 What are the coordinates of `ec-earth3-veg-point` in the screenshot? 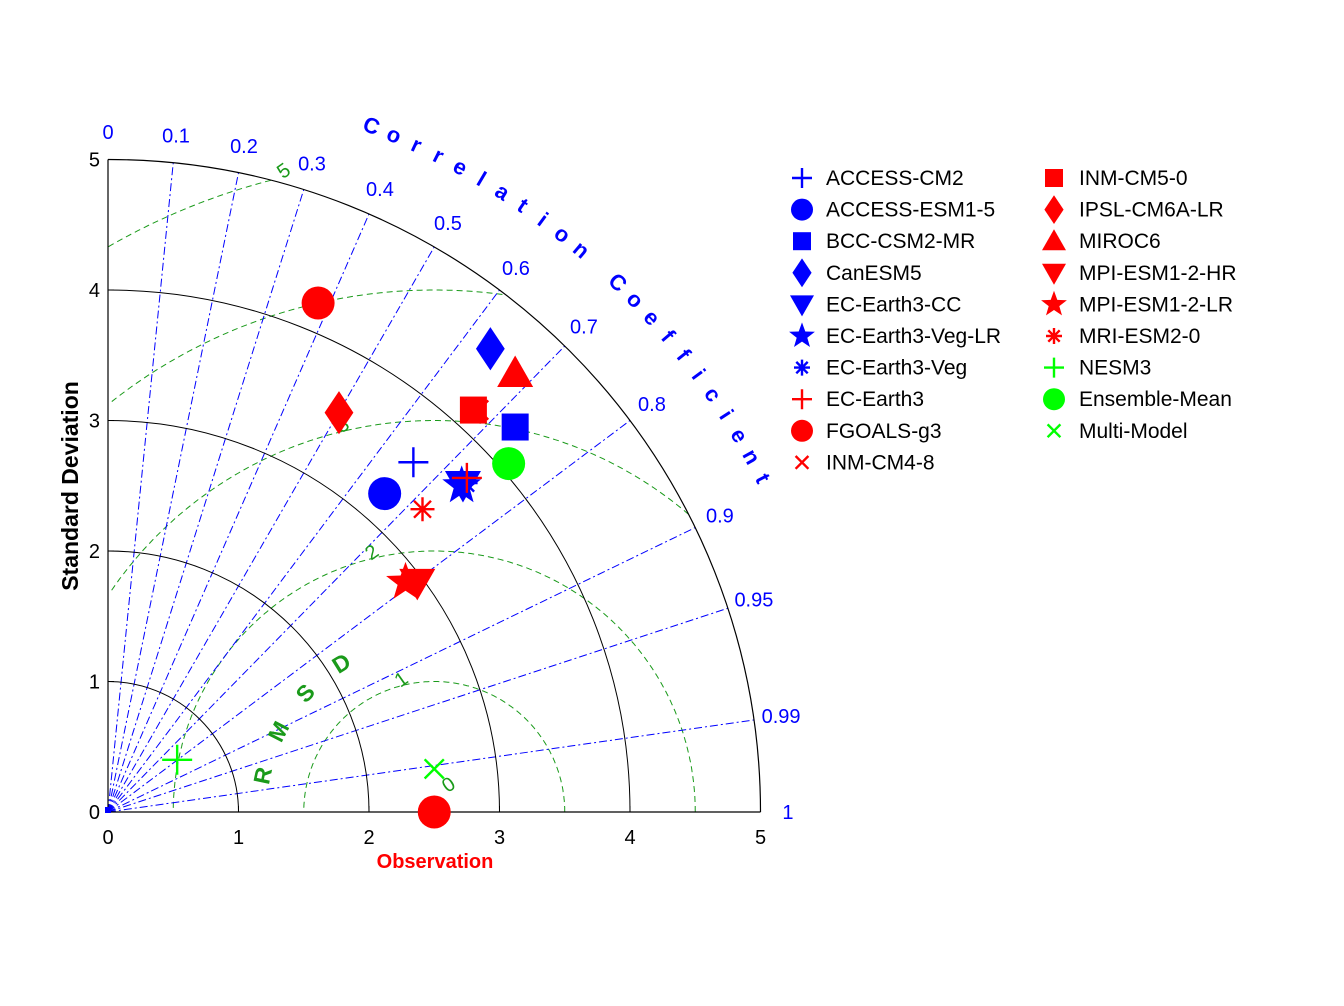 It's located at (465, 483).